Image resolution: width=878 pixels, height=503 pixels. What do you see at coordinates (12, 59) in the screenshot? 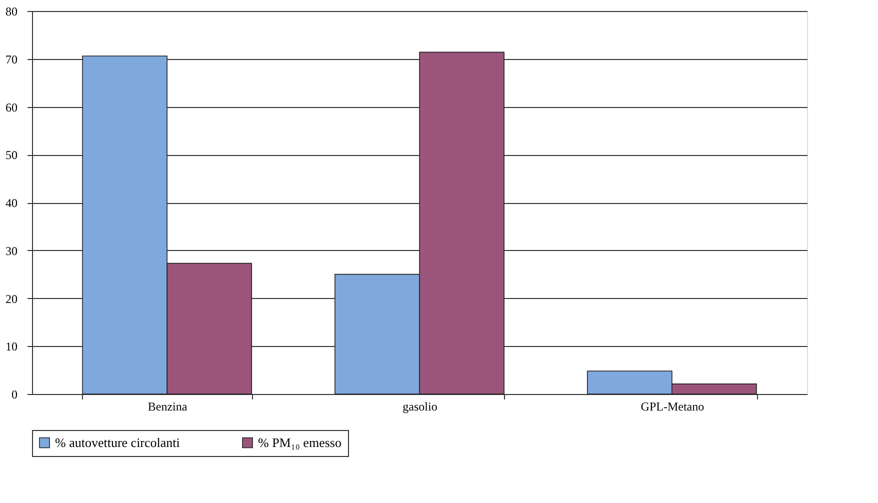
I see `y-tick-label: 70` at bounding box center [12, 59].